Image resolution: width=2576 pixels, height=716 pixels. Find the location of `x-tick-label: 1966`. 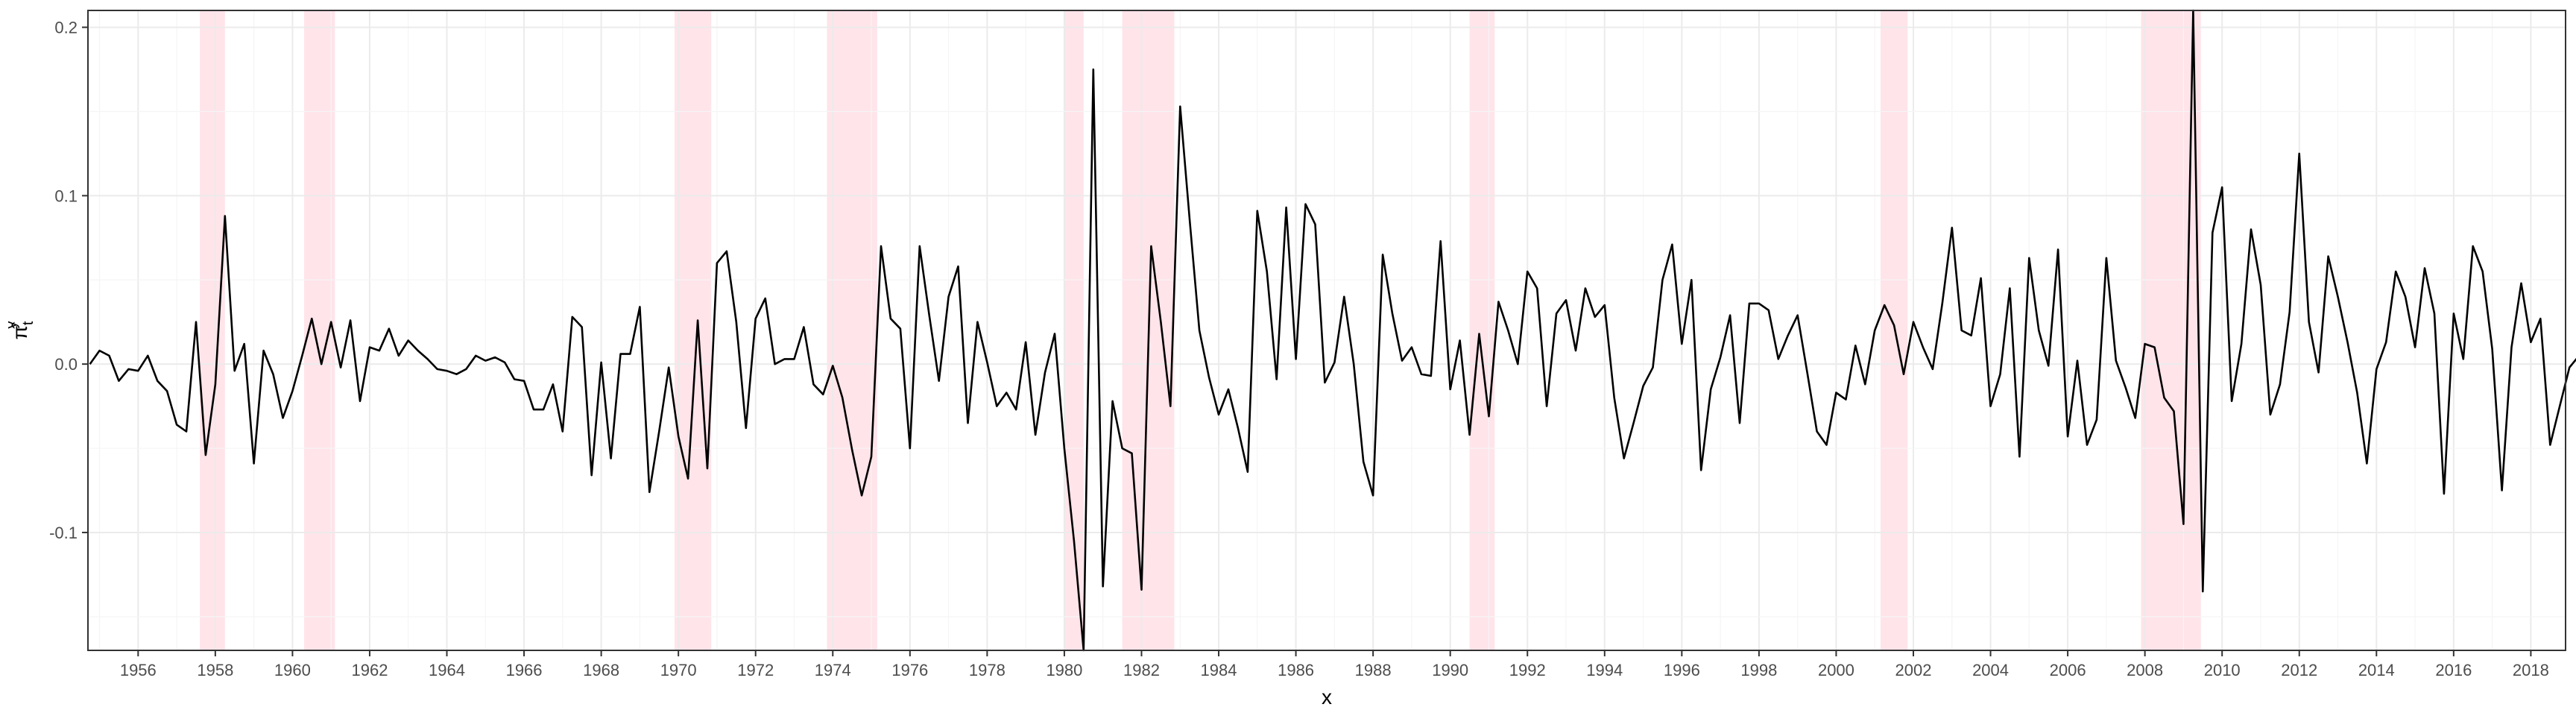

x-tick-label: 1966 is located at coordinates (524, 670).